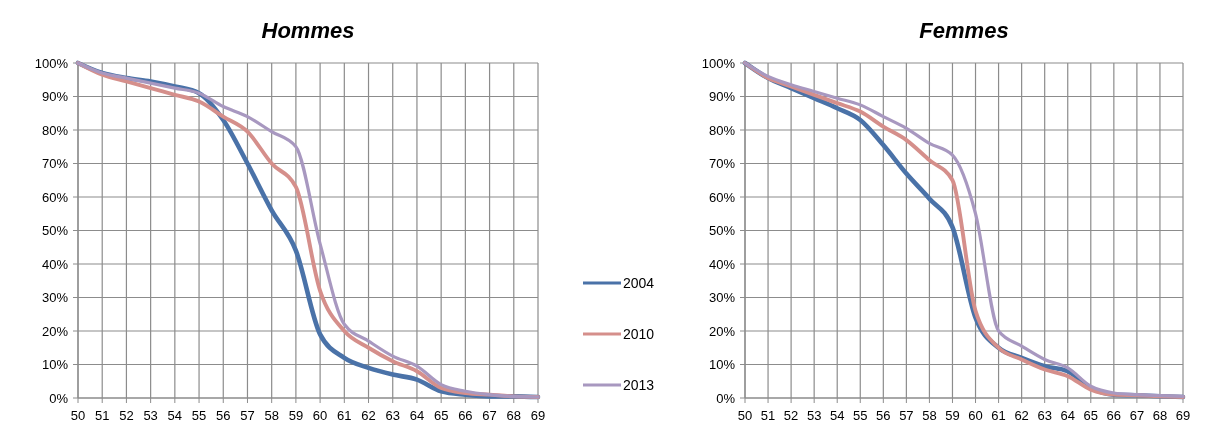 Image resolution: width=1208 pixels, height=434 pixels. I want to click on chart-title: Femmes, so click(964, 30).